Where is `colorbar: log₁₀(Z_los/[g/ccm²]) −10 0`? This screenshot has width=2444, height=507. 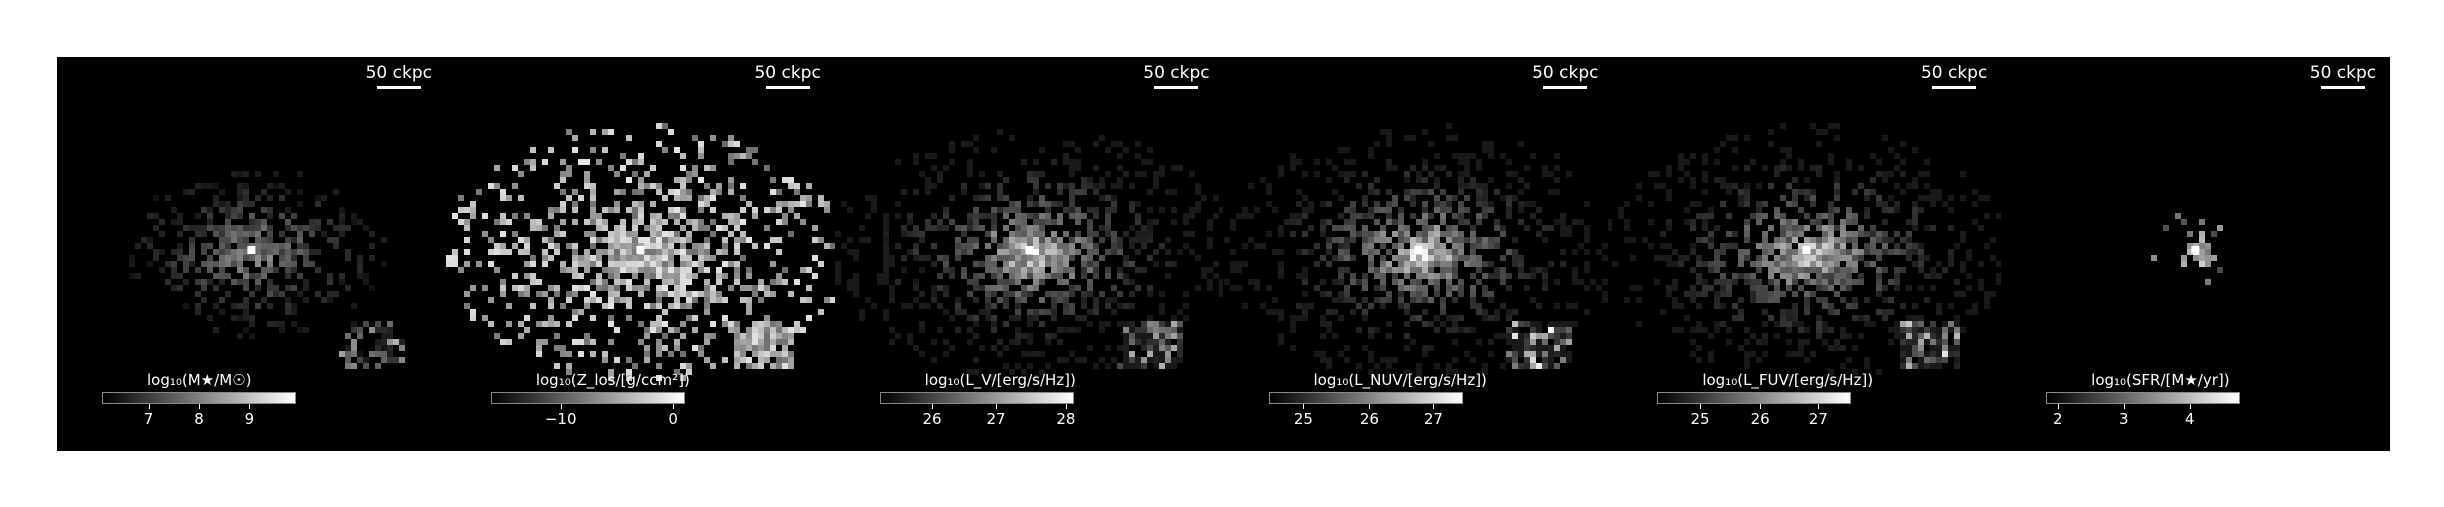
colorbar: log₁₀(Z_los/[g/ccm²]) −10 0 is located at coordinates (590, 399).